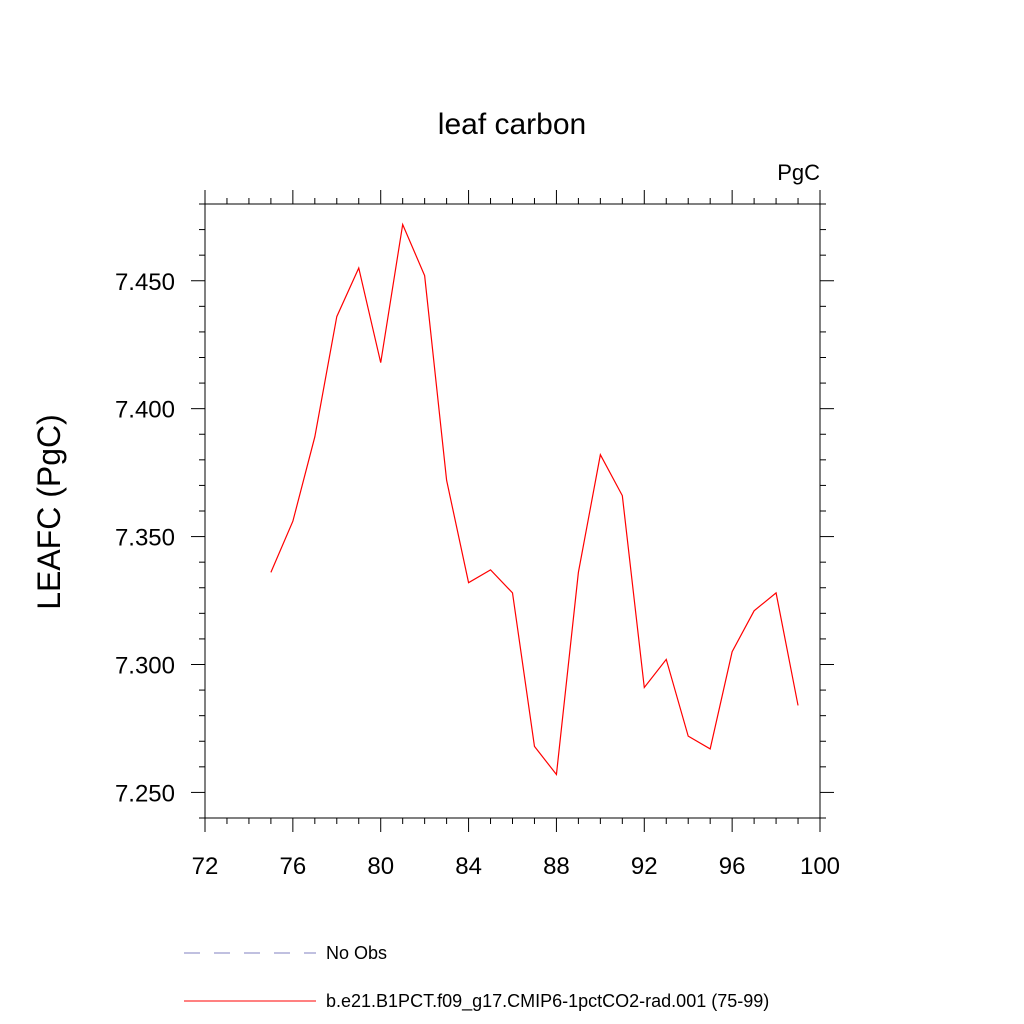  I want to click on x-tick-label: 96, so click(732, 866).